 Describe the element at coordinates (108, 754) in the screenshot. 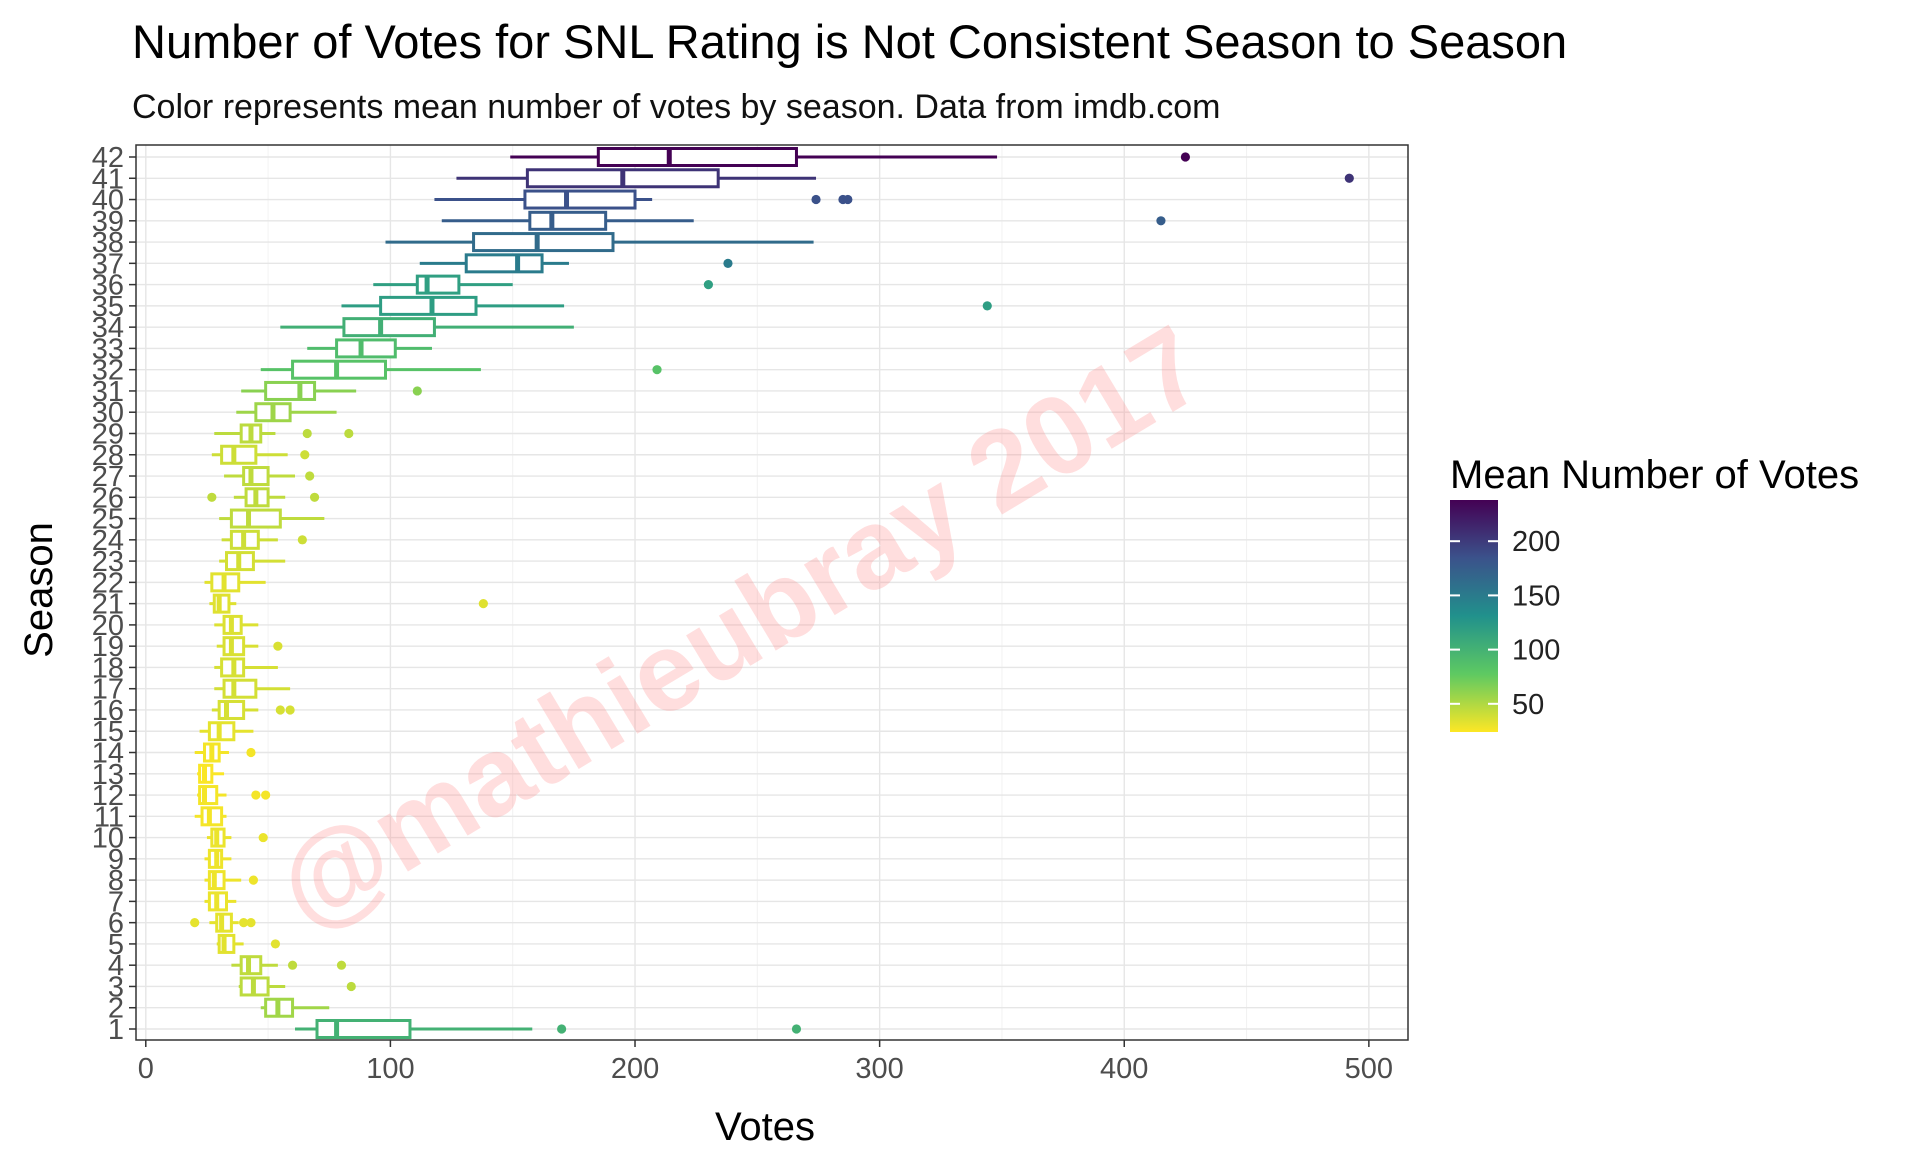

I see `y-tick-label: 14` at that location.